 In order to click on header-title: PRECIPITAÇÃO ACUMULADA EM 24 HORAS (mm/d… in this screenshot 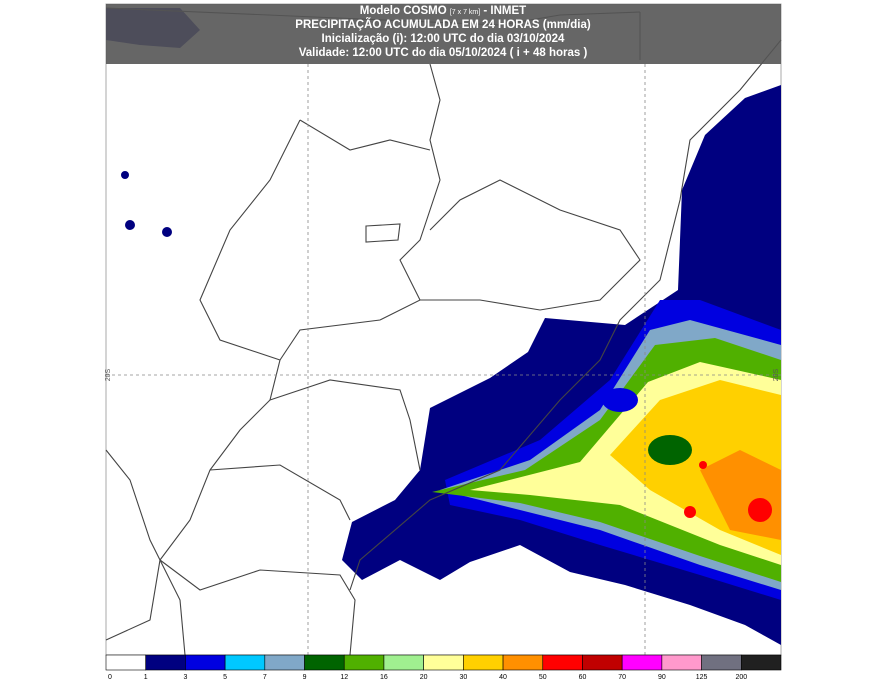, I will do `click(443, 24)`.